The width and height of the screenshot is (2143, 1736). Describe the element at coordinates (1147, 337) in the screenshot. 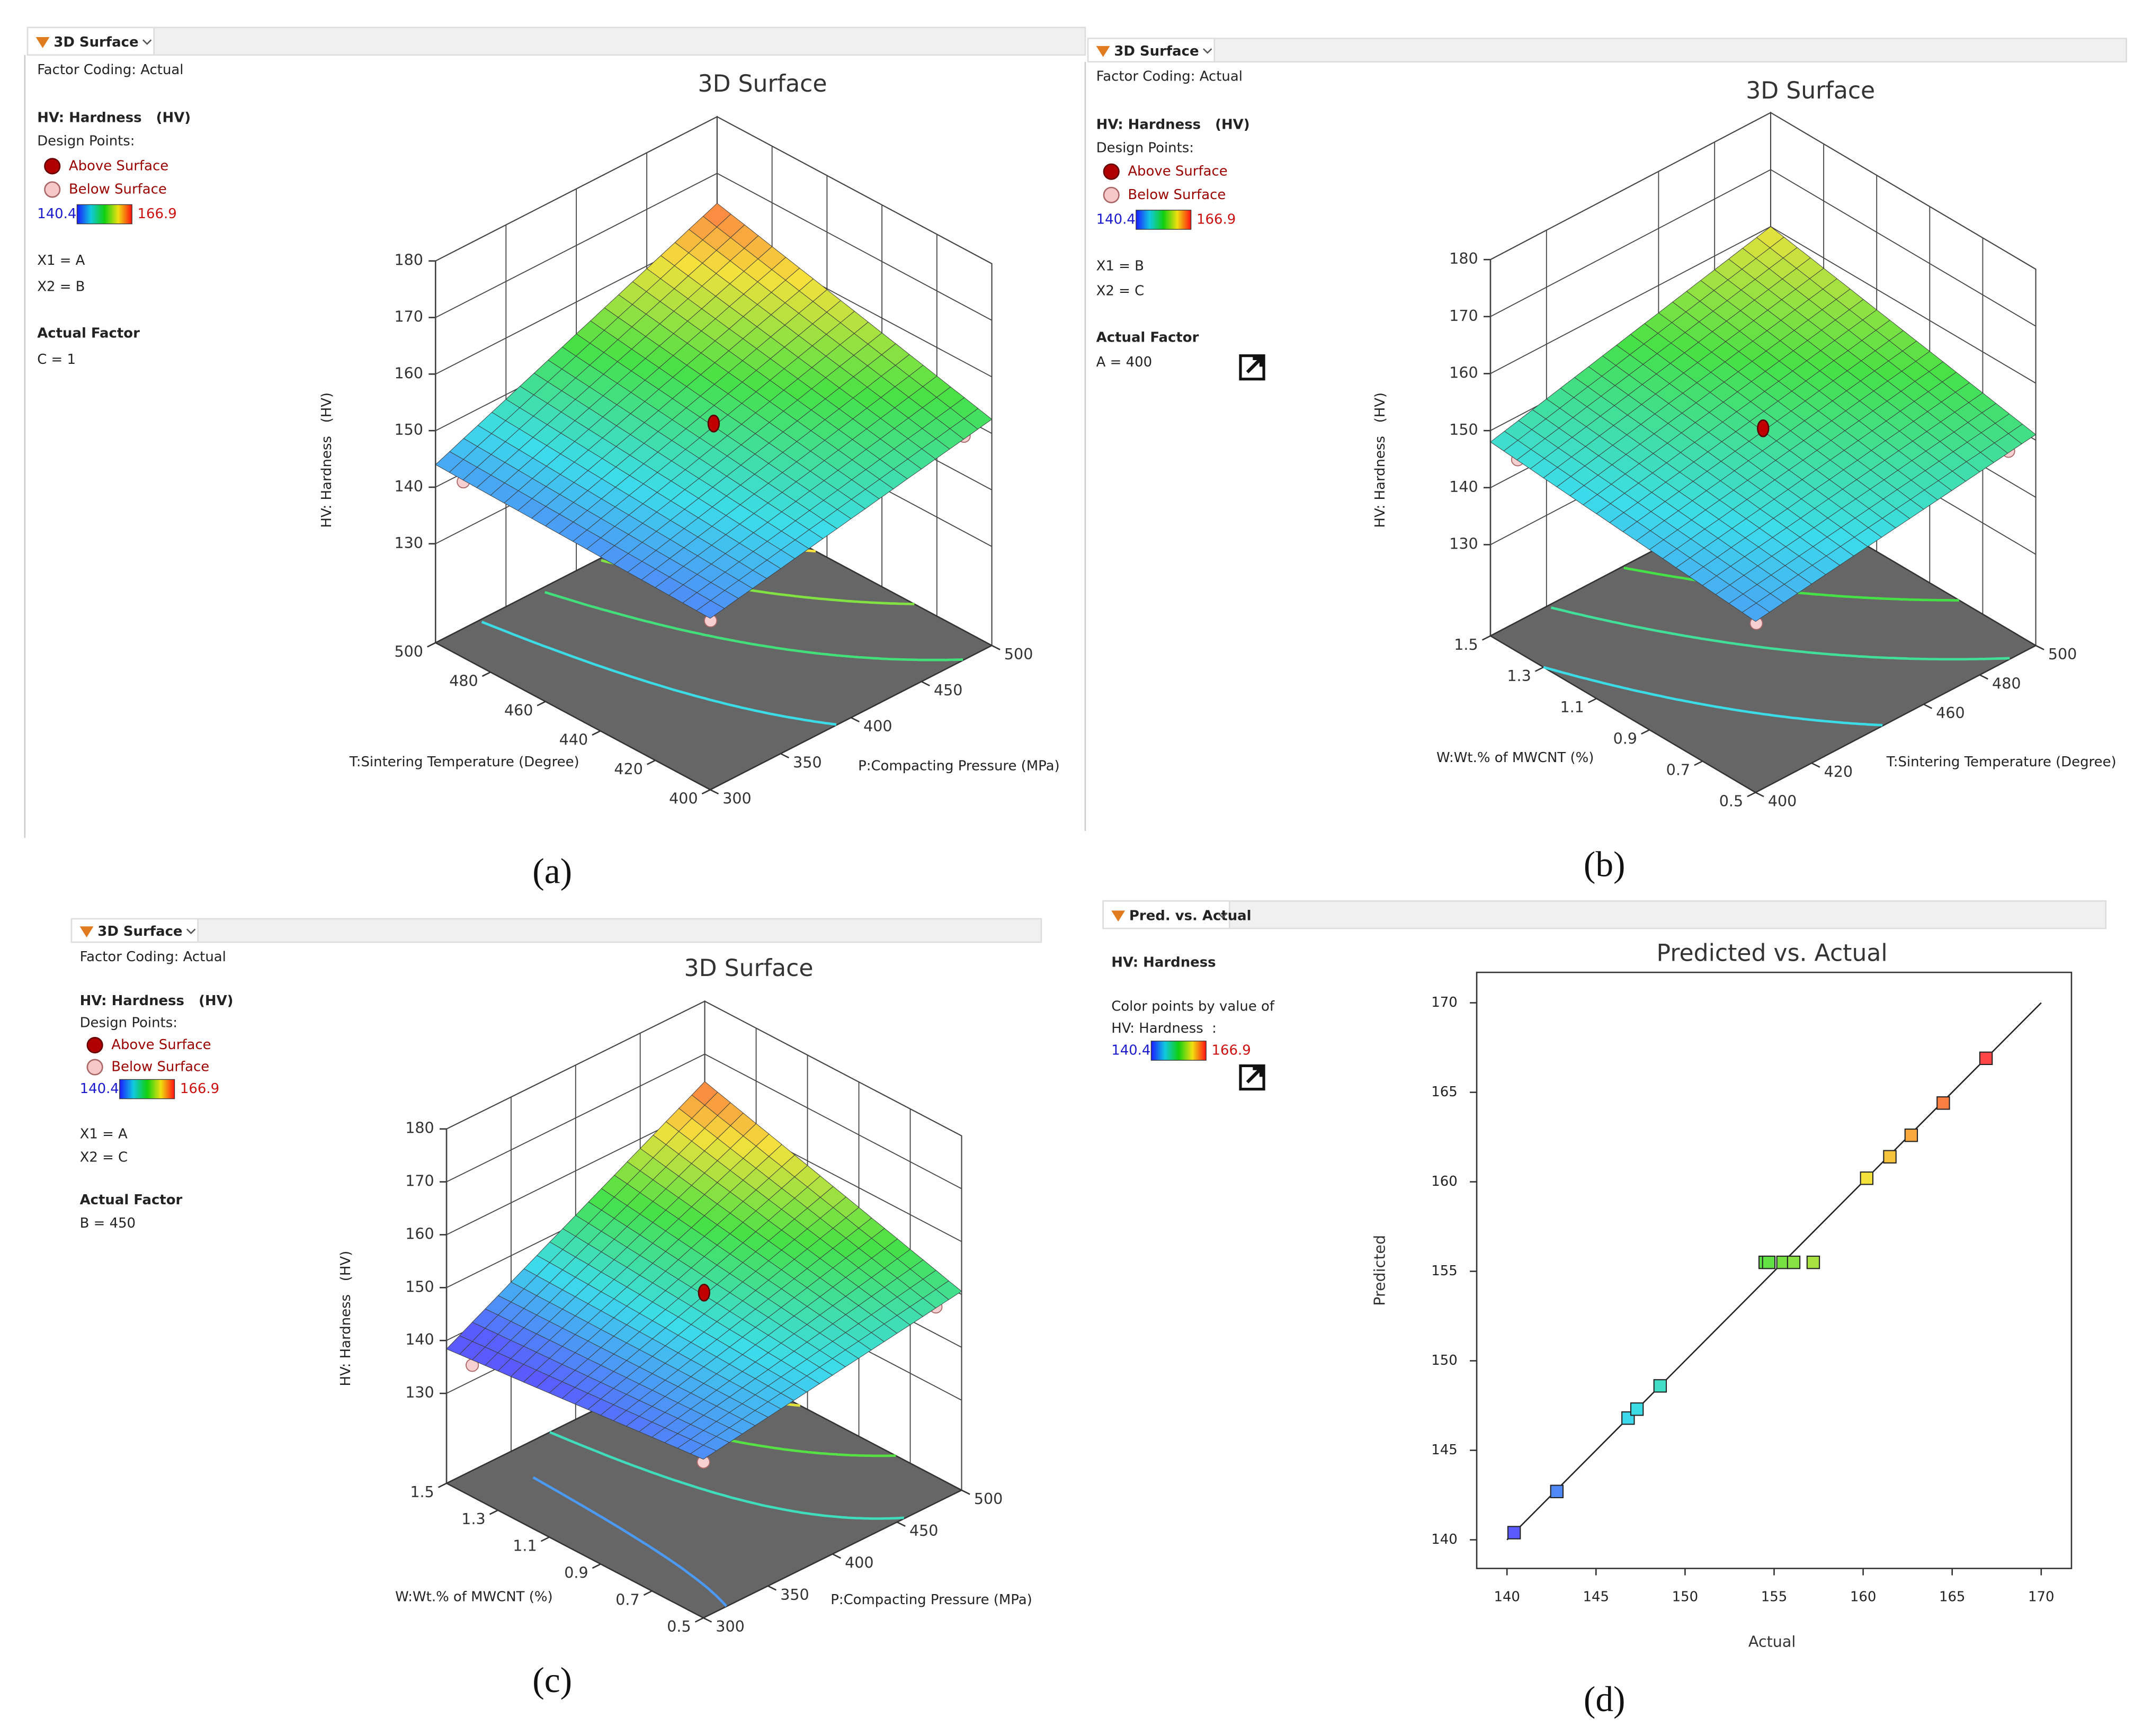

I see `actual-factor: Actual Factor` at that location.